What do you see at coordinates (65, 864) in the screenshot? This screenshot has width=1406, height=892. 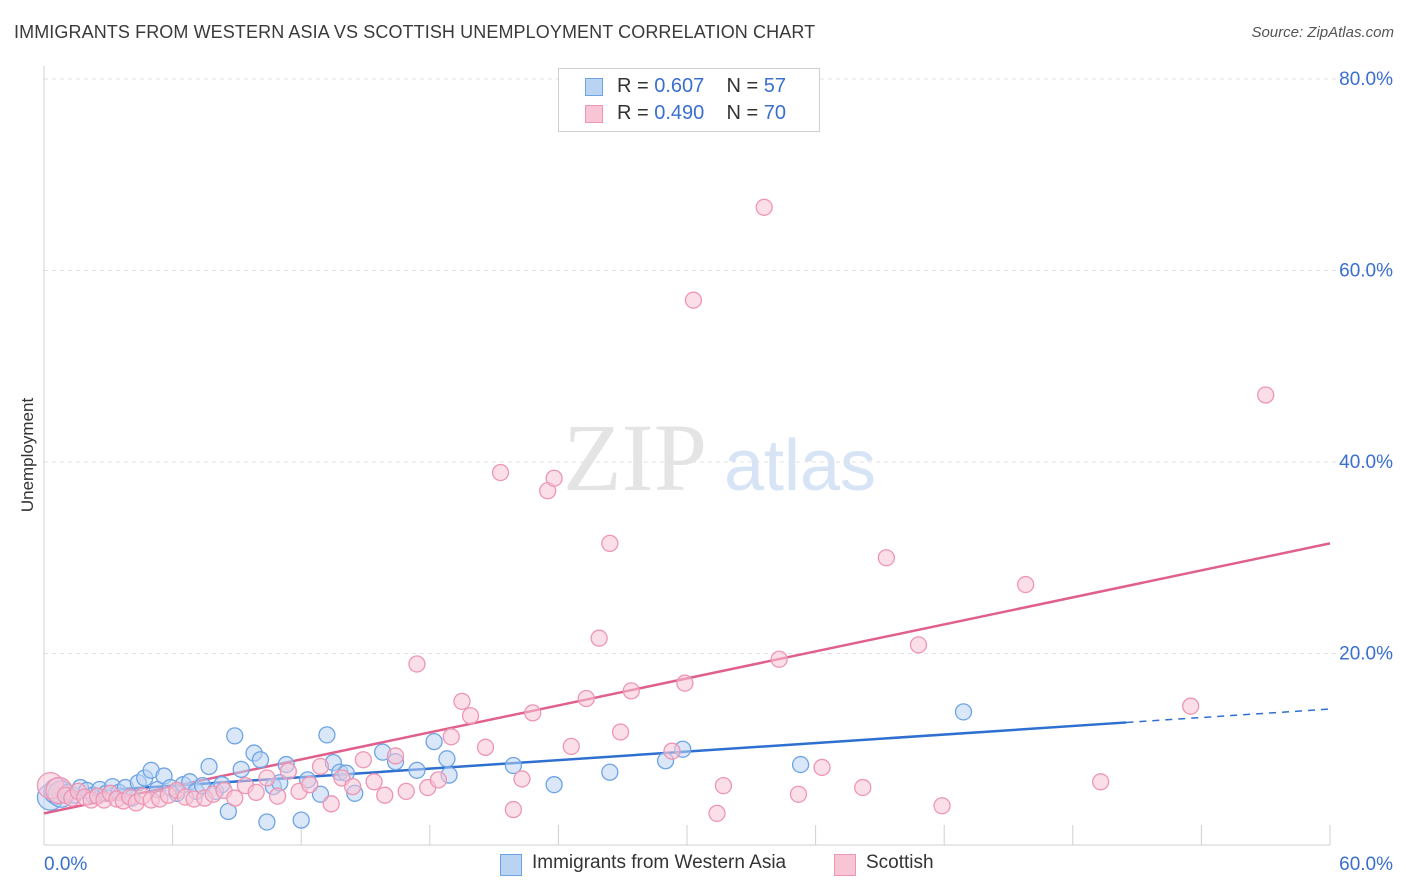 I see `x-tick-label: 0.0%` at bounding box center [65, 864].